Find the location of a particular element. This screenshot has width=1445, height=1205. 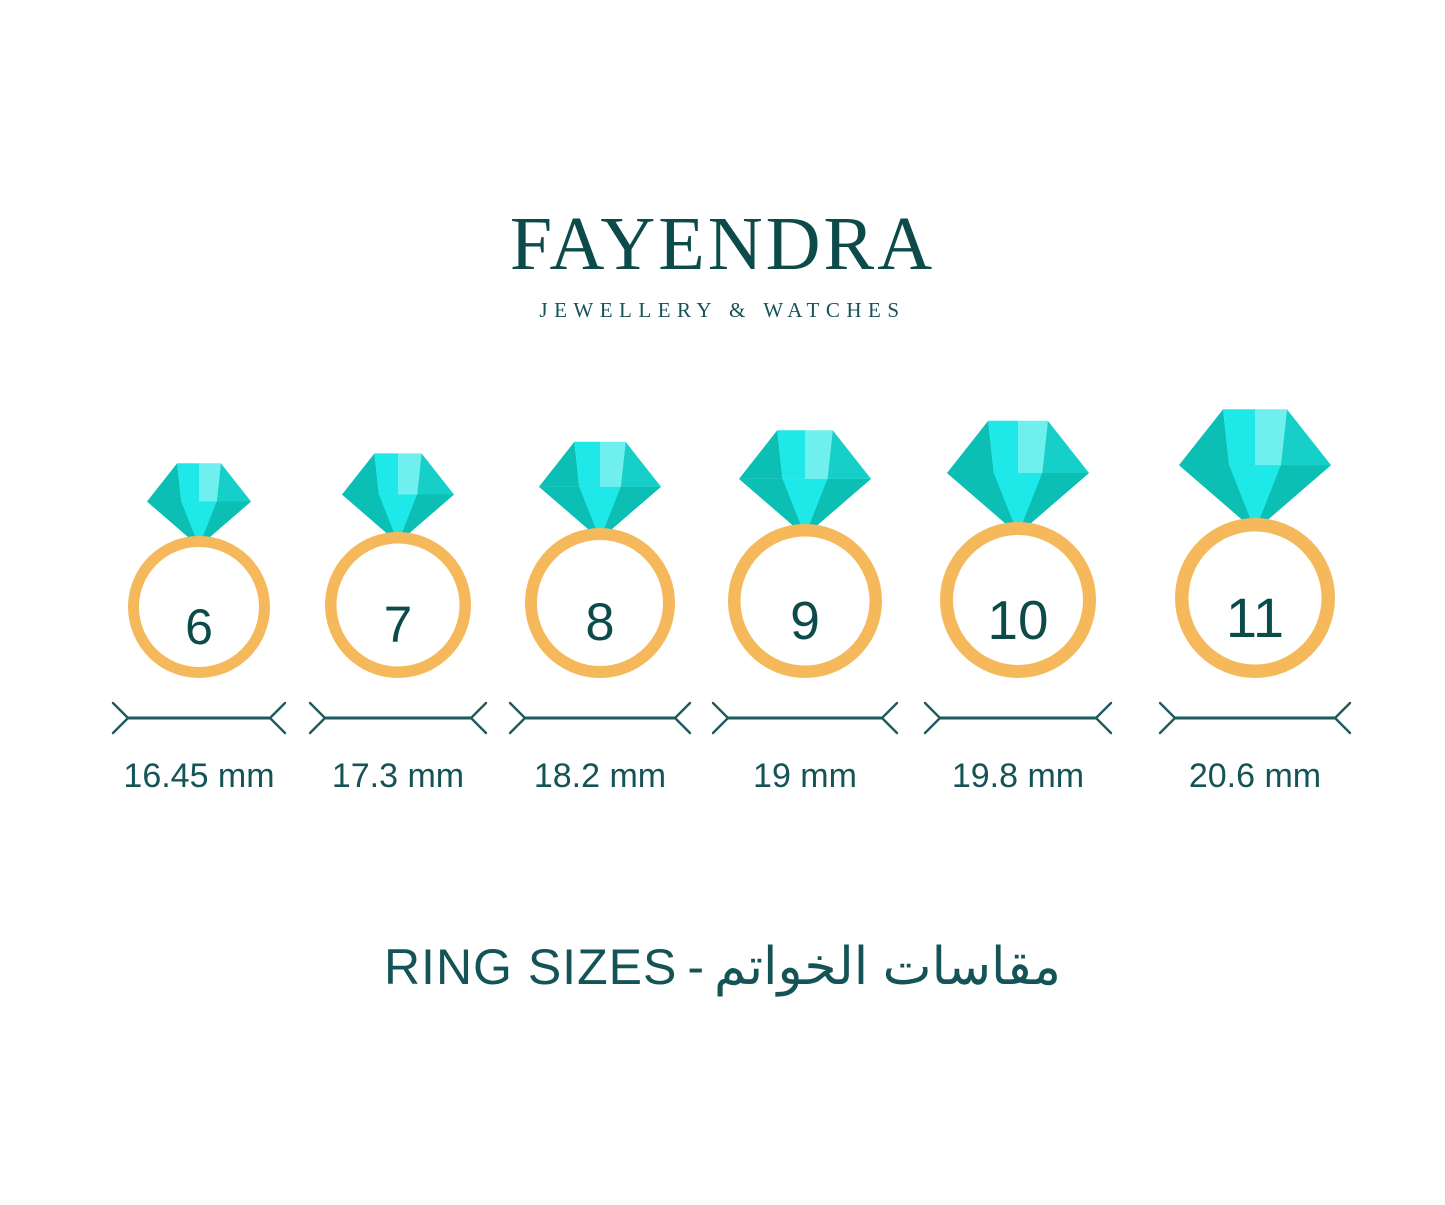

ring-size-number: 11 is located at coordinates (1255, 617).